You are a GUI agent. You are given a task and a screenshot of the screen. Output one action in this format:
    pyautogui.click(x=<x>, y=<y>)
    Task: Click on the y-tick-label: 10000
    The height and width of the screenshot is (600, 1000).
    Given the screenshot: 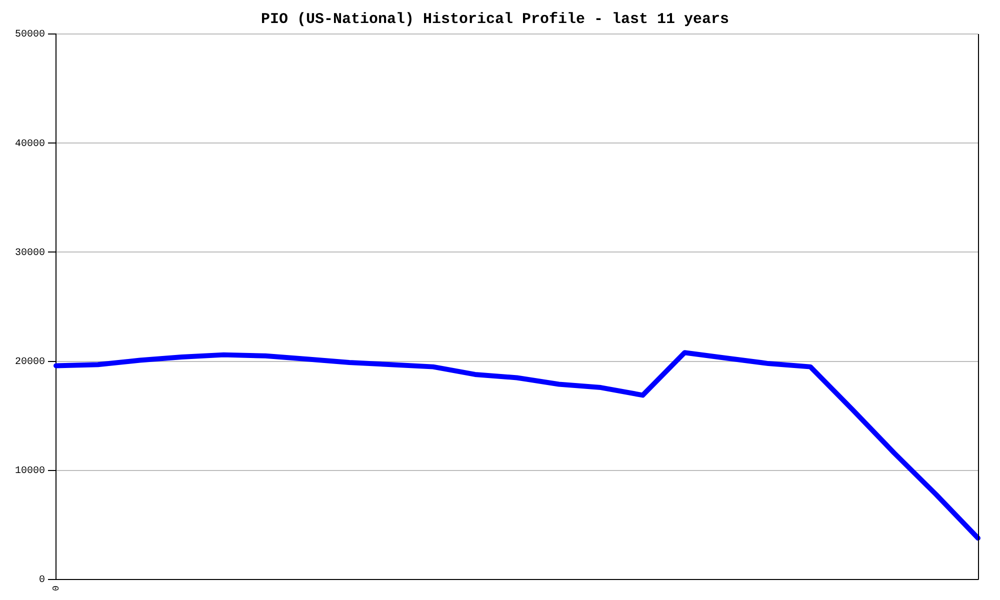 What is the action you would take?
    pyautogui.click(x=30, y=472)
    